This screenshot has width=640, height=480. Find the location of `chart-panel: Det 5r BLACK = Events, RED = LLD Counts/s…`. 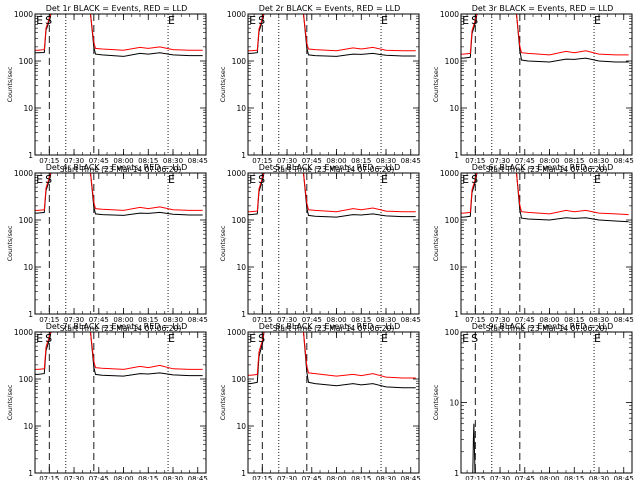

chart-panel: Det 5r BLACK = Events, RED = LLD Counts/s… is located at coordinates (320, 248).